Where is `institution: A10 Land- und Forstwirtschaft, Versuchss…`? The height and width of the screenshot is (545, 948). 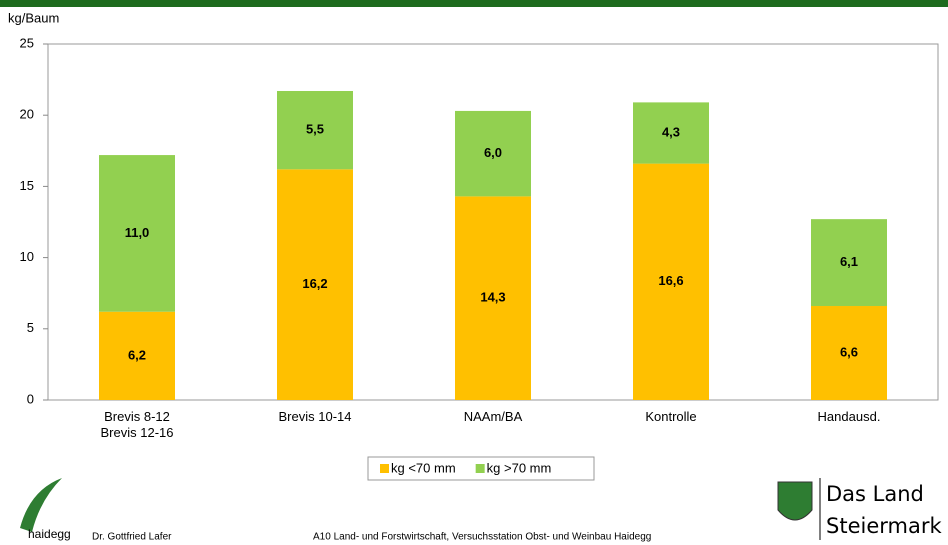 institution: A10 Land- und Forstwirtschaft, Versuchss… is located at coordinates (482, 537).